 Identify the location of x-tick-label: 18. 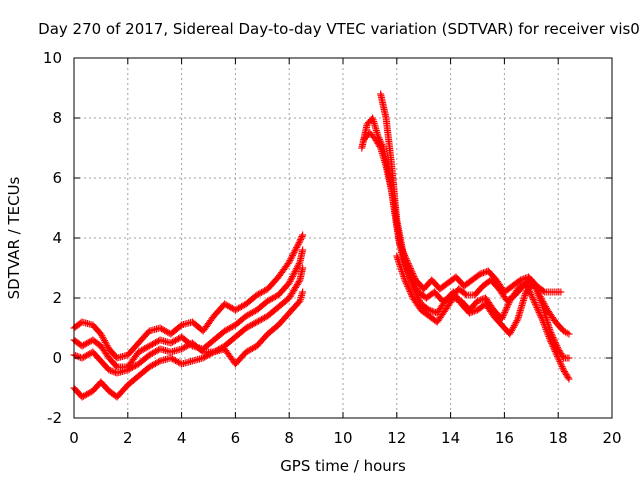
(558, 438).